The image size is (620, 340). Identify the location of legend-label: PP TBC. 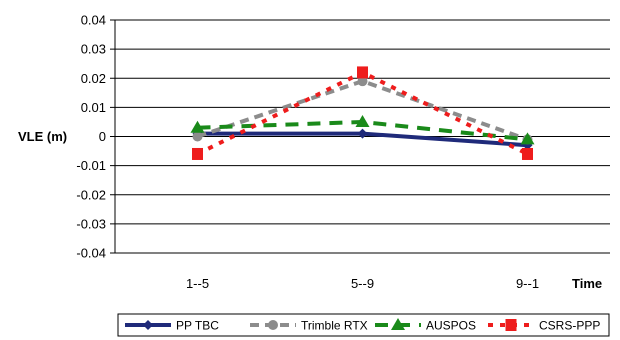
(197, 326).